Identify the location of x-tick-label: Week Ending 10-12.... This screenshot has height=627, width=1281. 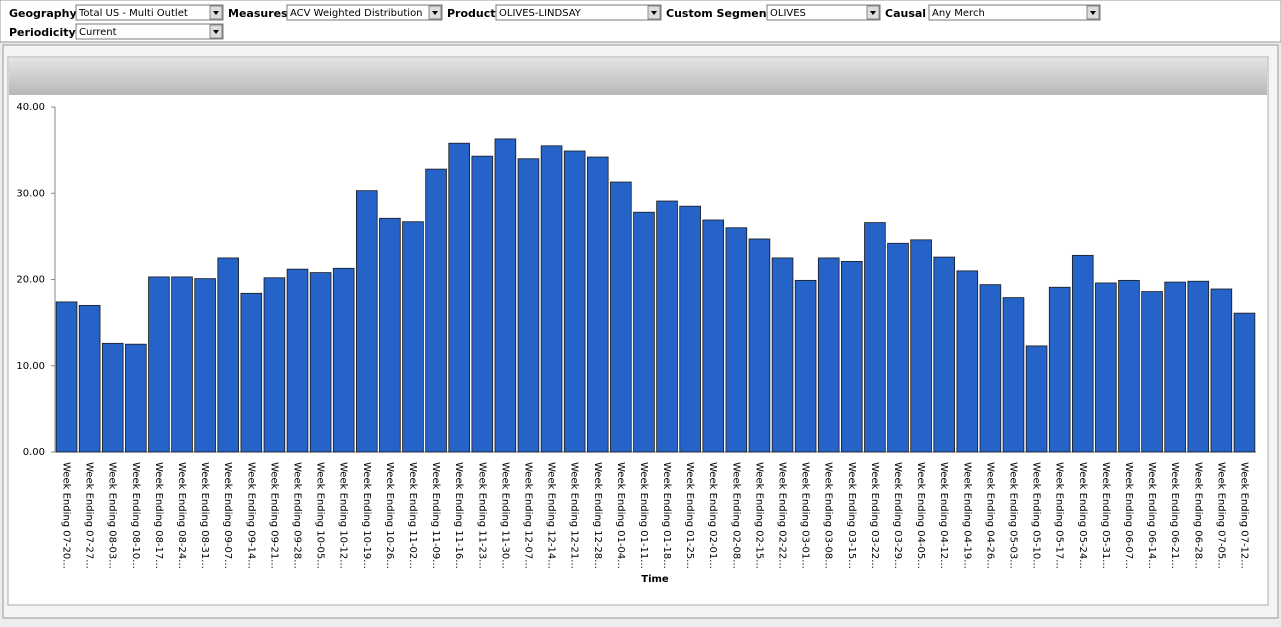
(343, 515).